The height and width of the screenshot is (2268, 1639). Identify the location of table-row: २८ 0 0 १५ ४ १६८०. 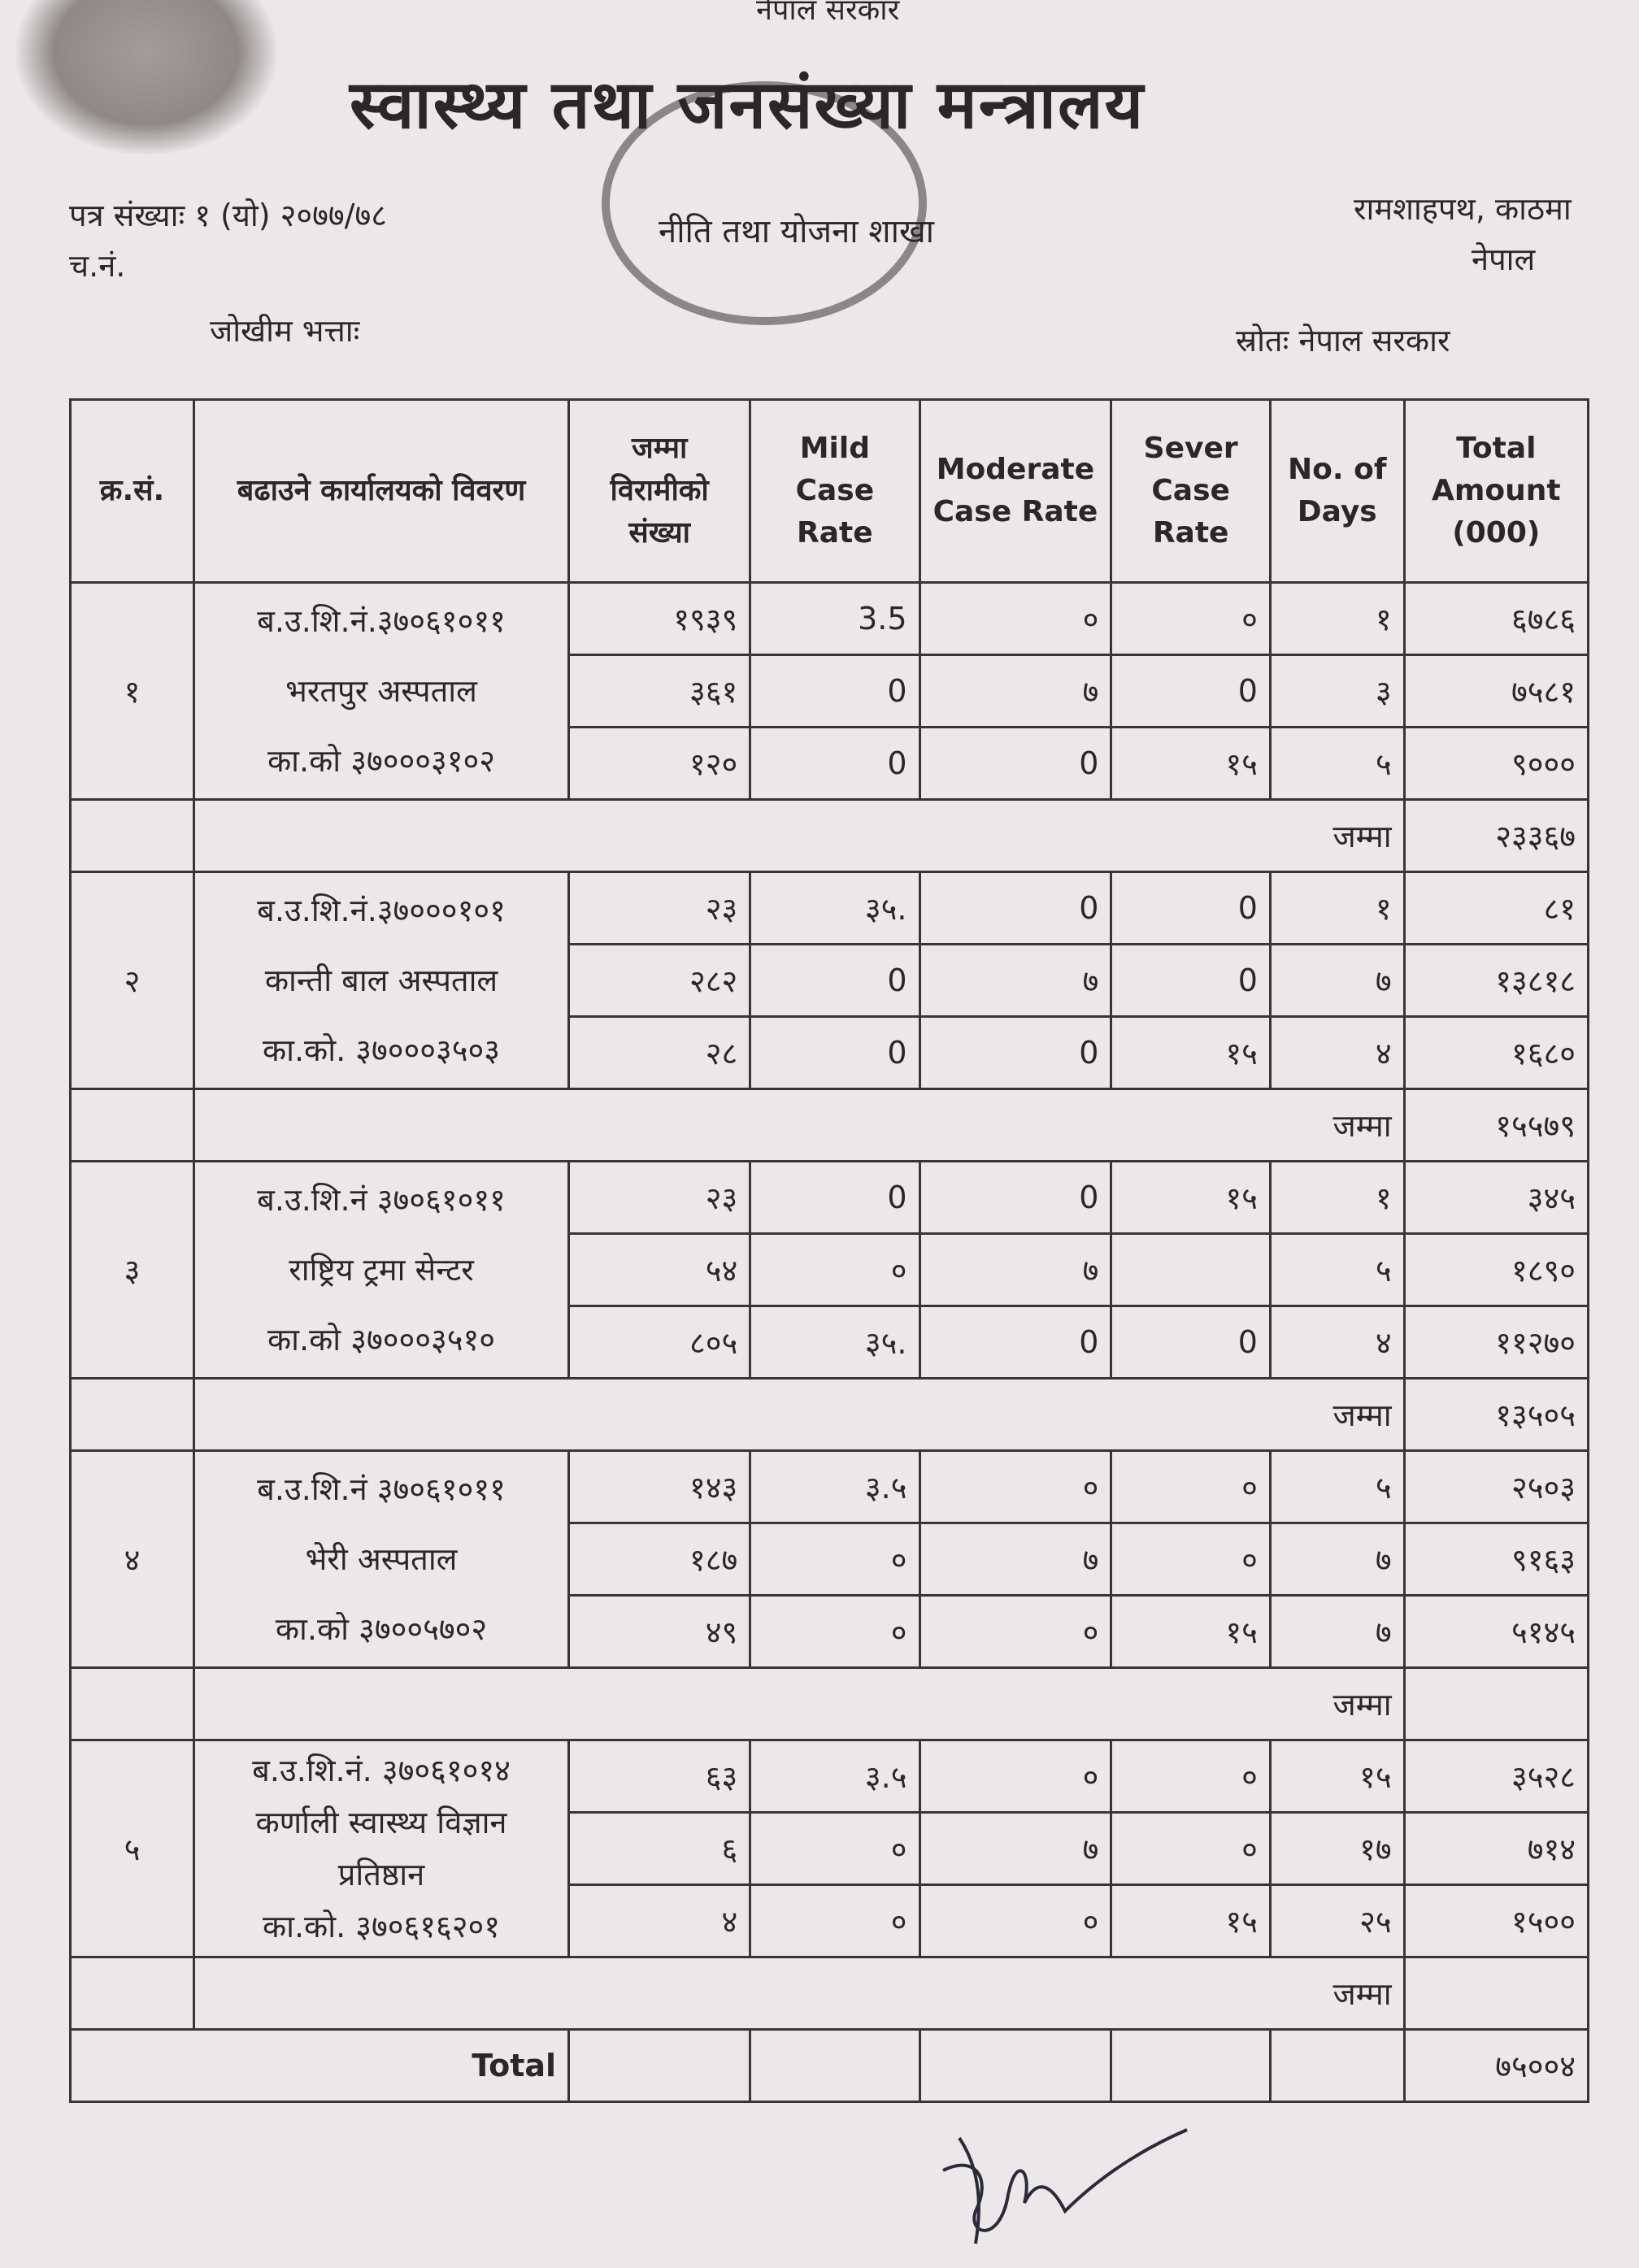
(831, 1052).